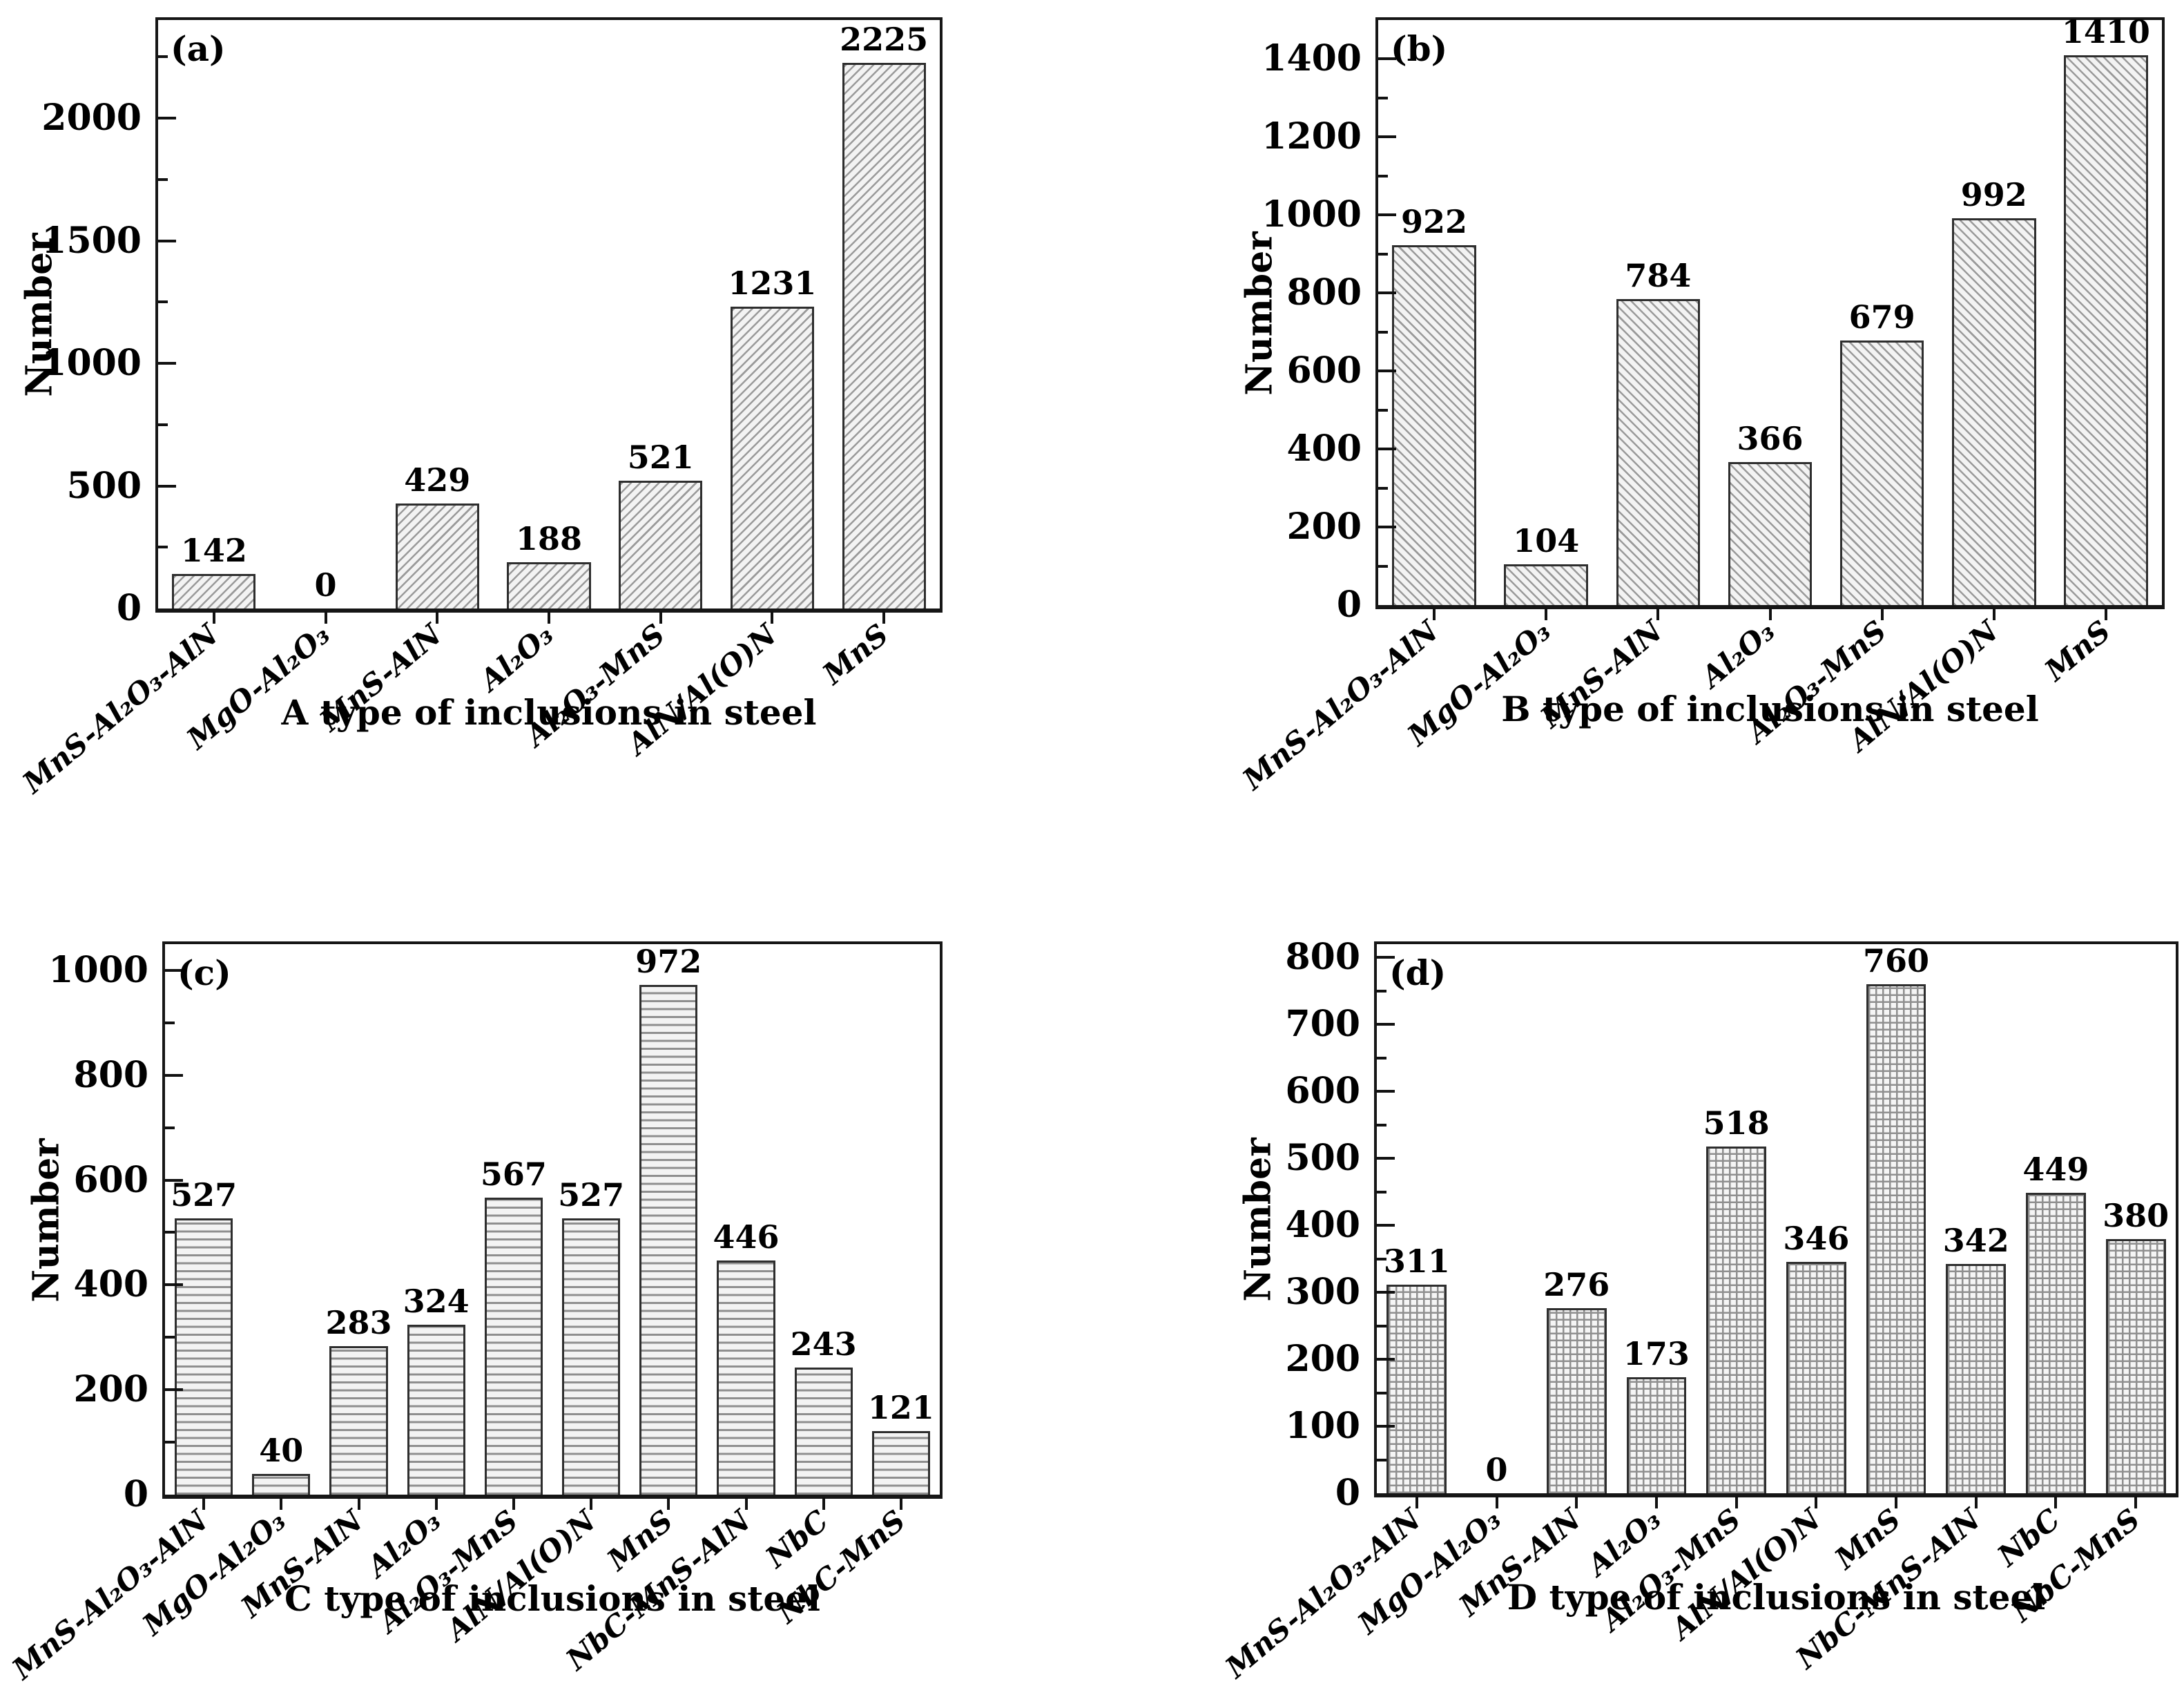 Image resolution: width=2184 pixels, height=1697 pixels. What do you see at coordinates (1975, 1241) in the screenshot?
I see `value-label: 342` at bounding box center [1975, 1241].